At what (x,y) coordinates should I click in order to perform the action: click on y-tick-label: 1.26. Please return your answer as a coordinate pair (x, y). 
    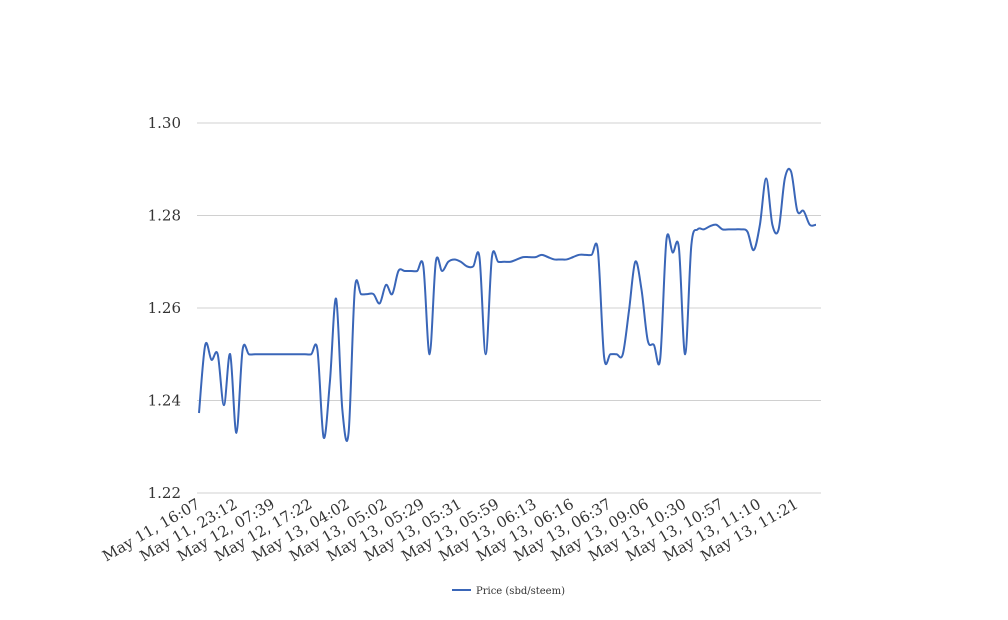
    Looking at the image, I should click on (164, 308).